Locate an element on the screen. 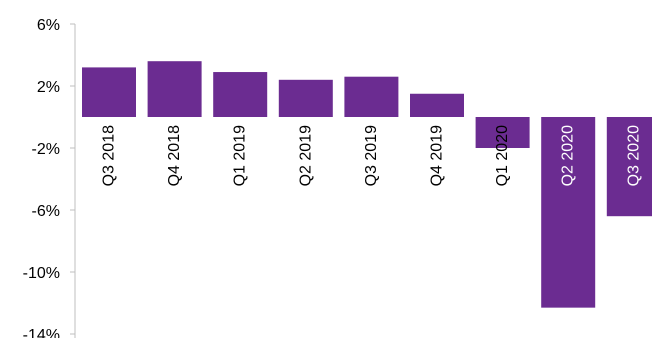 The image size is (652, 338). category-label: Q1 2020 is located at coordinates (502, 155).